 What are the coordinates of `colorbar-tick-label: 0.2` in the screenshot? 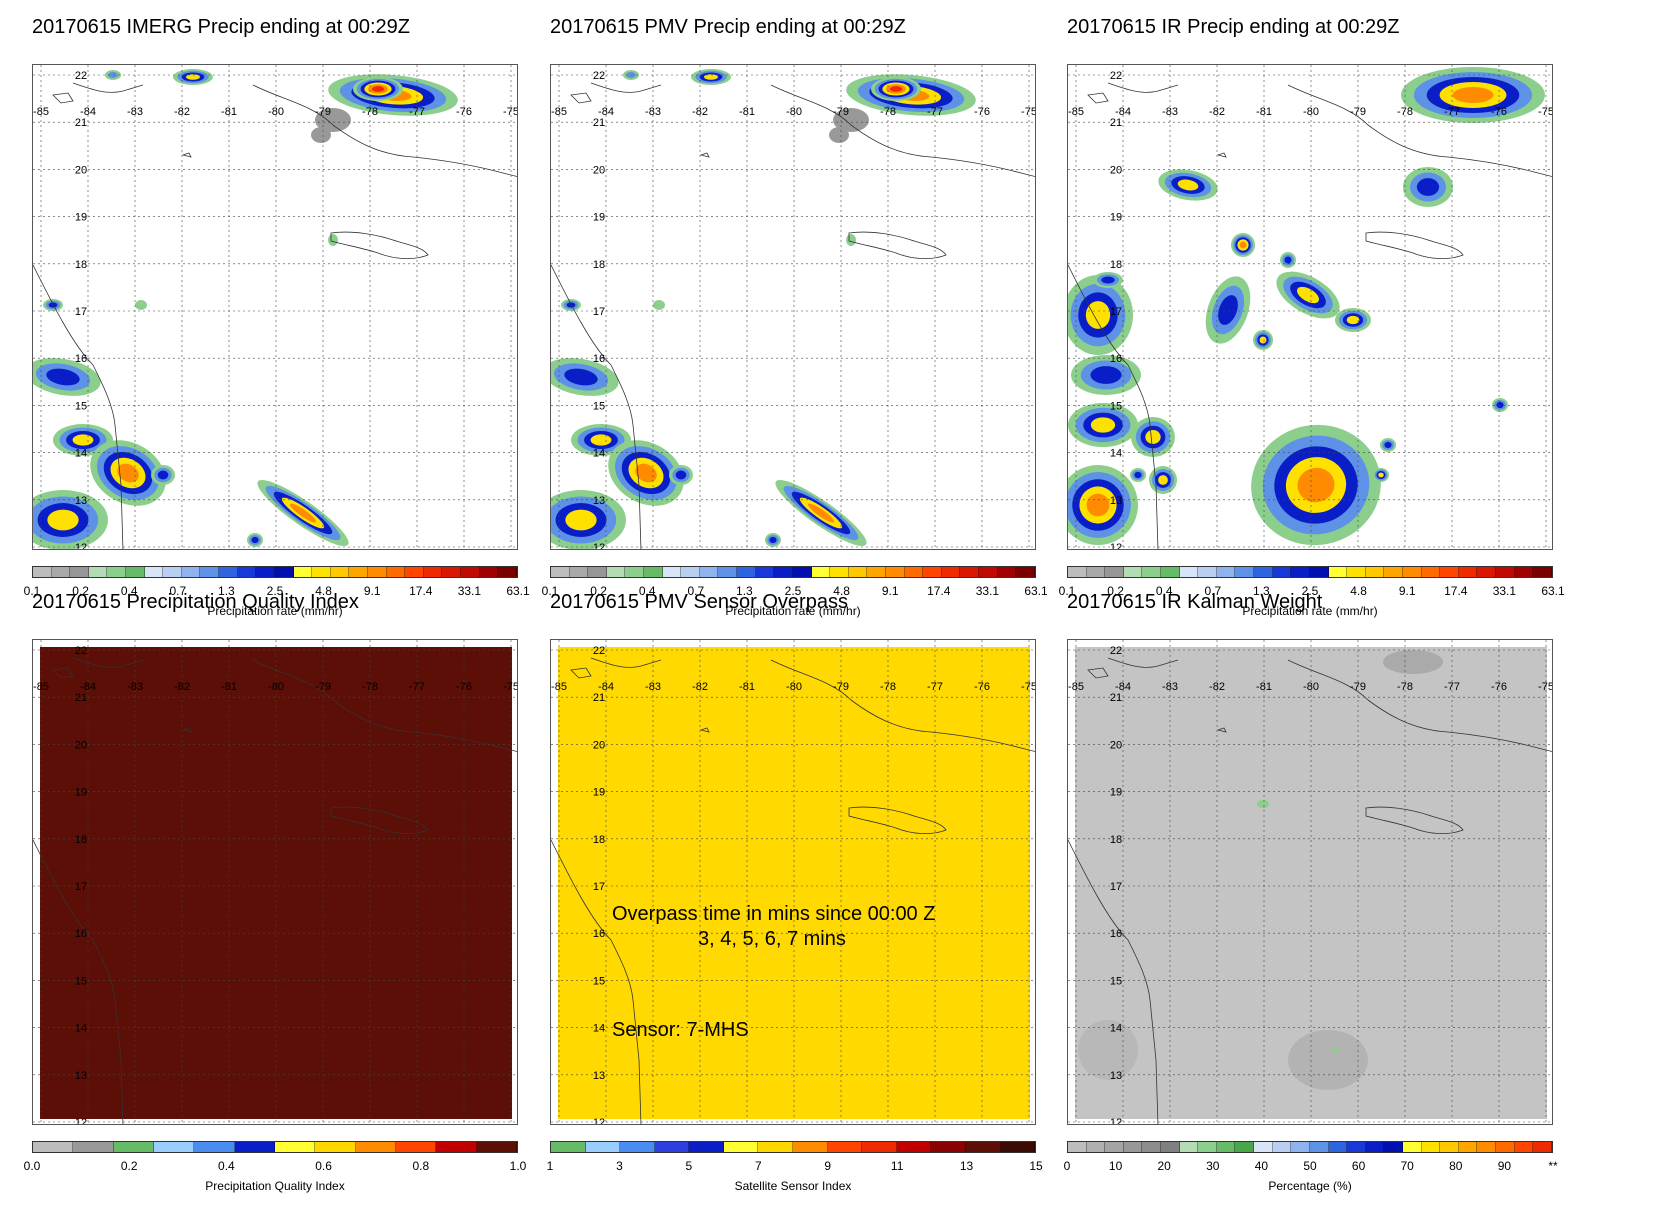 It's located at (1115, 591).